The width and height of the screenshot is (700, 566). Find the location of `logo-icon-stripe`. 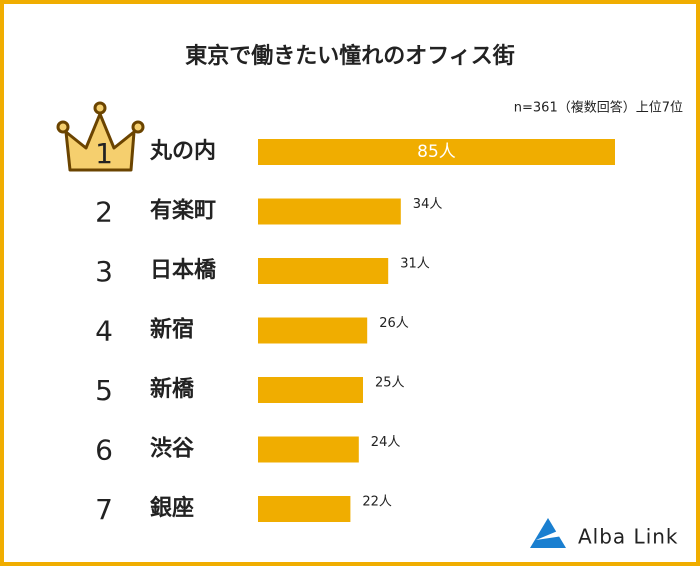

logo-icon-stripe is located at coordinates (549, 535).